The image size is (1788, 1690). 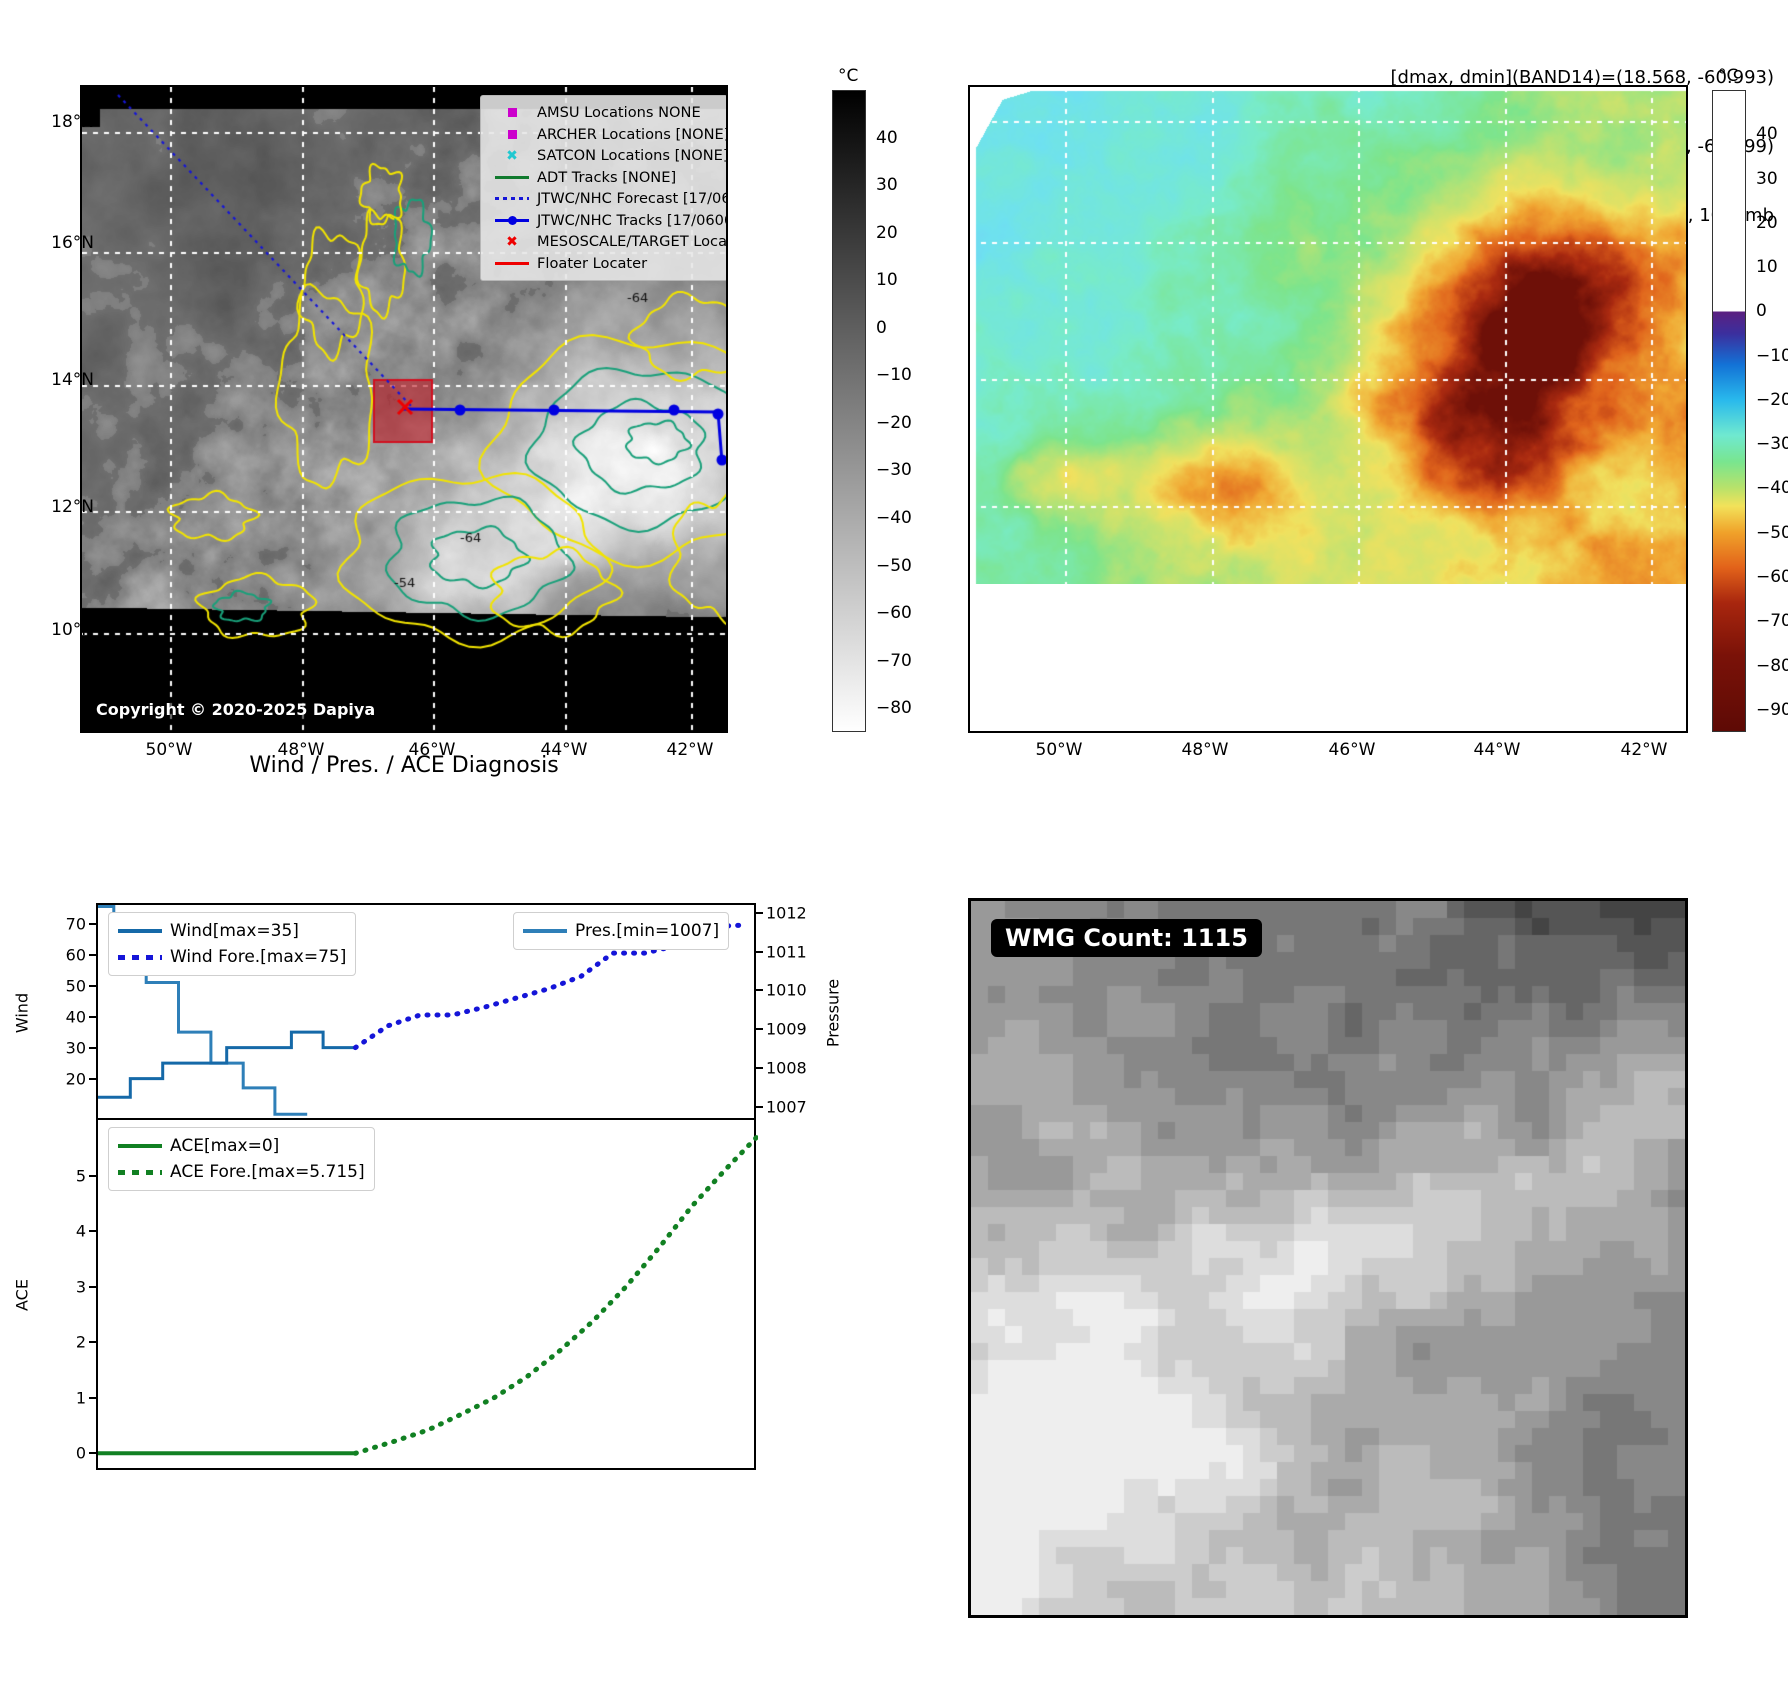 What do you see at coordinates (301, 750) in the screenshot?
I see `p1-xlabel-1: 48°W` at bounding box center [301, 750].